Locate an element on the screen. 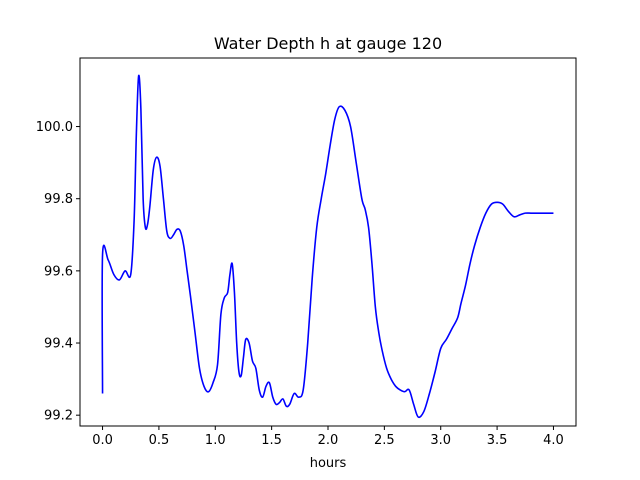 The image size is (640, 480). x-tick-label: 3.5 is located at coordinates (497, 440).